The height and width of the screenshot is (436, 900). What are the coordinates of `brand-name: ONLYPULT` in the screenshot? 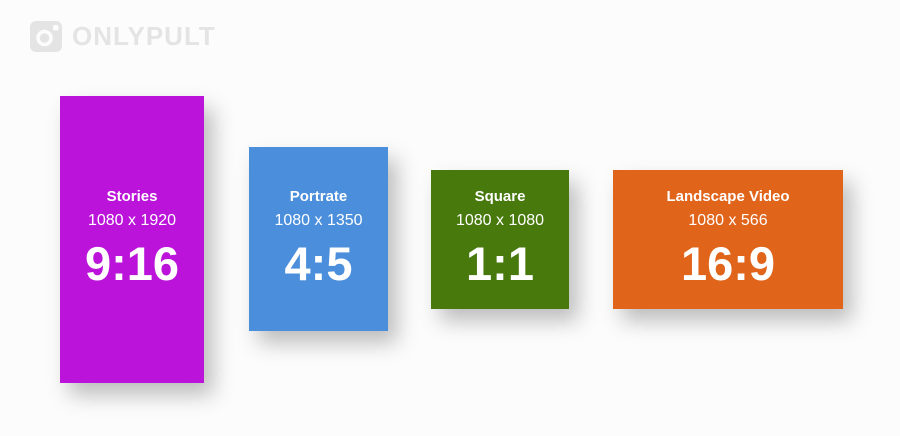 It's located at (144, 36).